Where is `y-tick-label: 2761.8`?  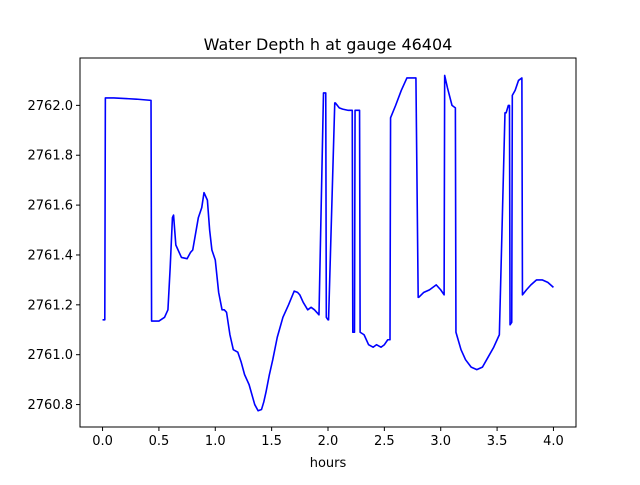
y-tick-label: 2761.8 is located at coordinates (51, 156).